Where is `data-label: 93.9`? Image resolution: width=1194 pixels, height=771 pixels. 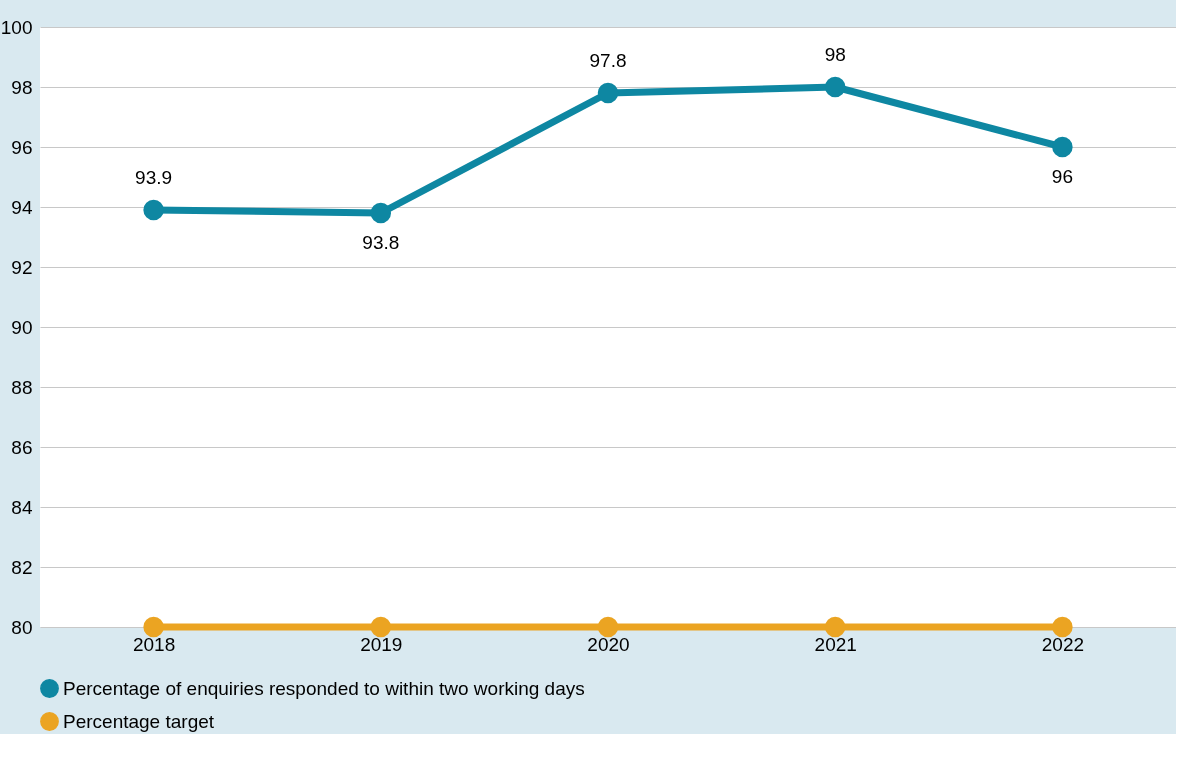
data-label: 93.9 is located at coordinates (154, 177).